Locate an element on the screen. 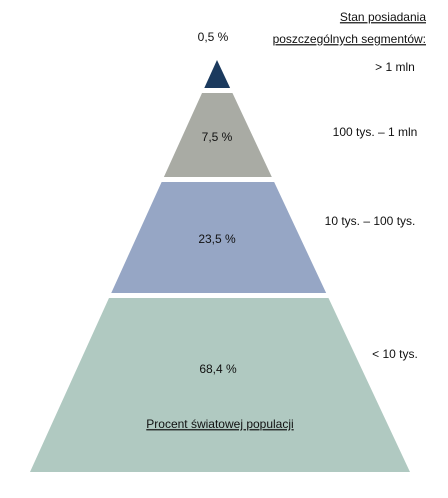 The height and width of the screenshot is (498, 448). category-label: < 10 tys. is located at coordinates (395, 354).